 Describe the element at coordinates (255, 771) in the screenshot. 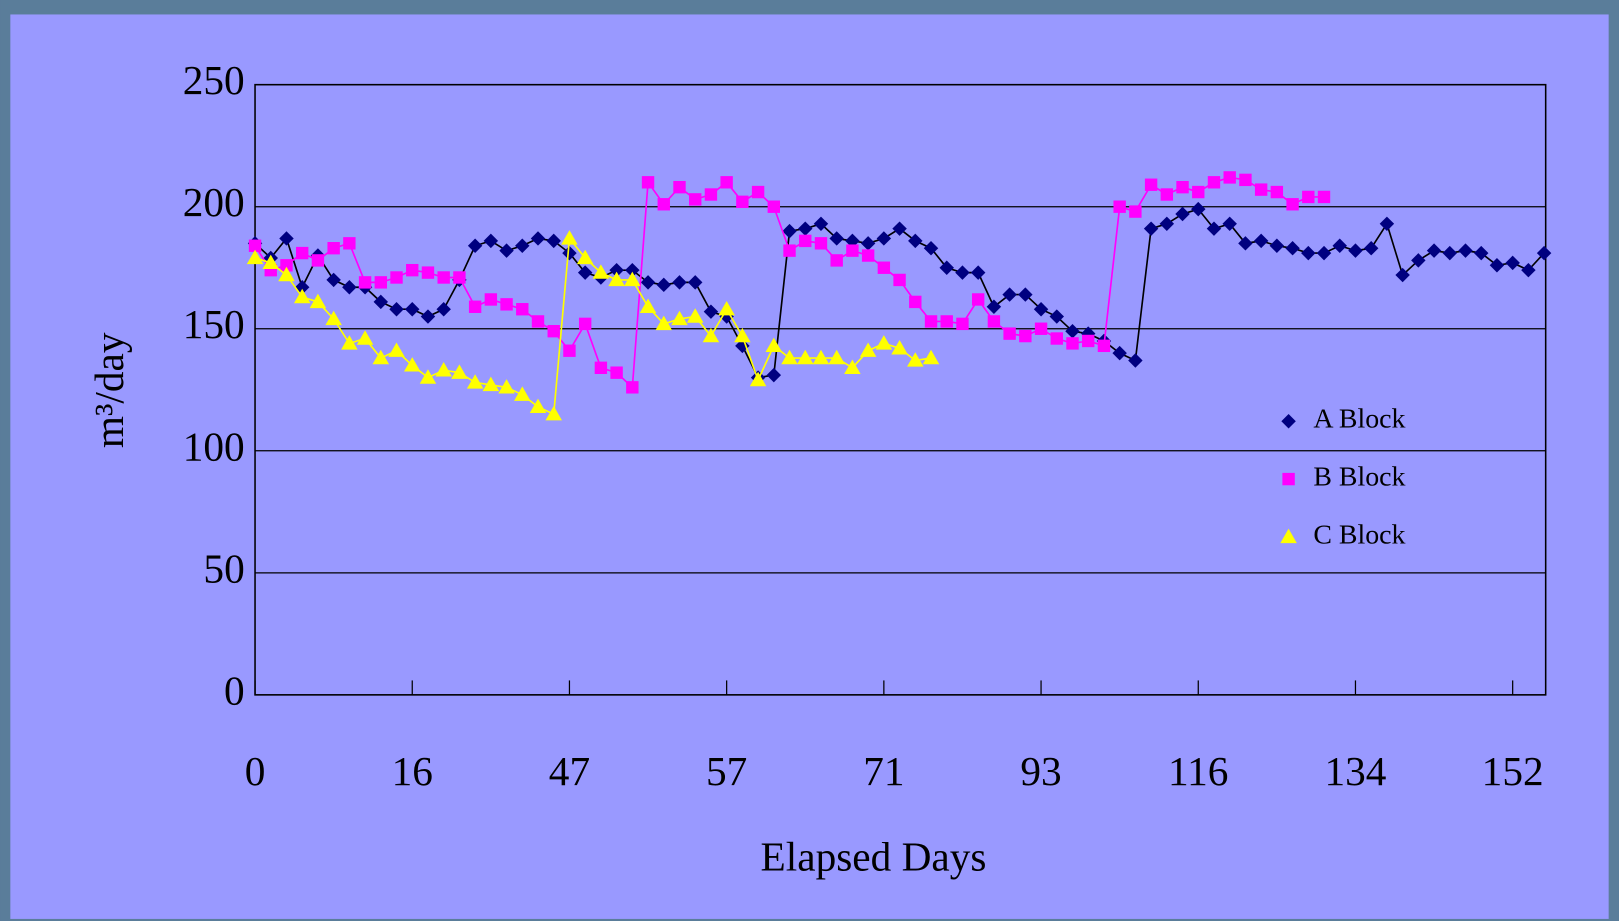

I see `x-tick-label: 0` at that location.